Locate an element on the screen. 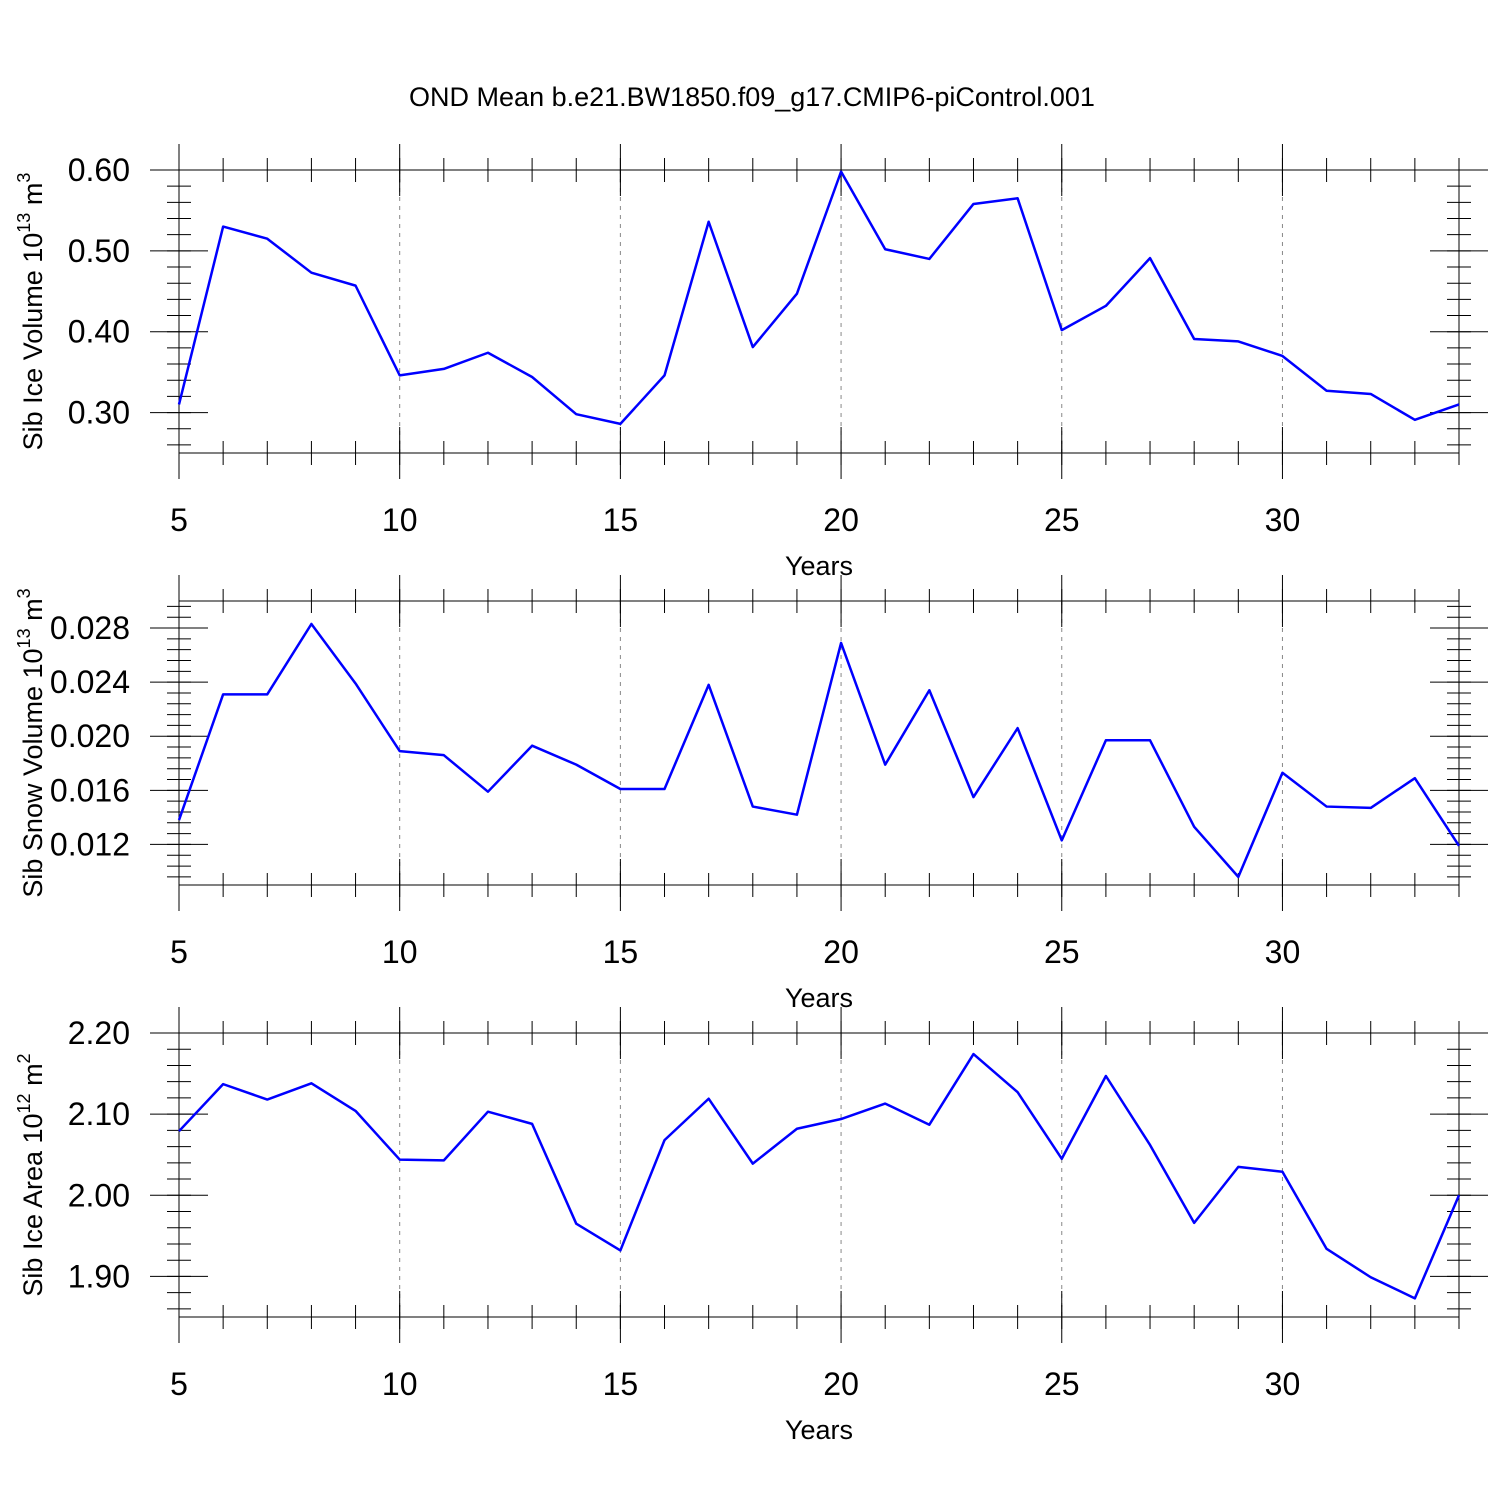  y-tick-label: 0.40 is located at coordinates (99, 332).